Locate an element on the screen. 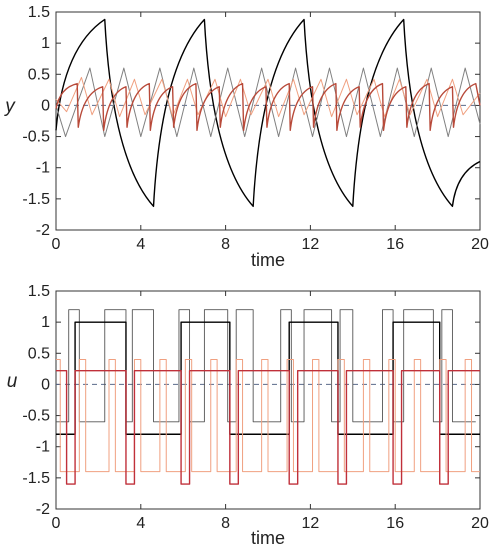 Image resolution: width=500 pixels, height=550 pixels. y-axis-label: y is located at coordinates (9, 106).